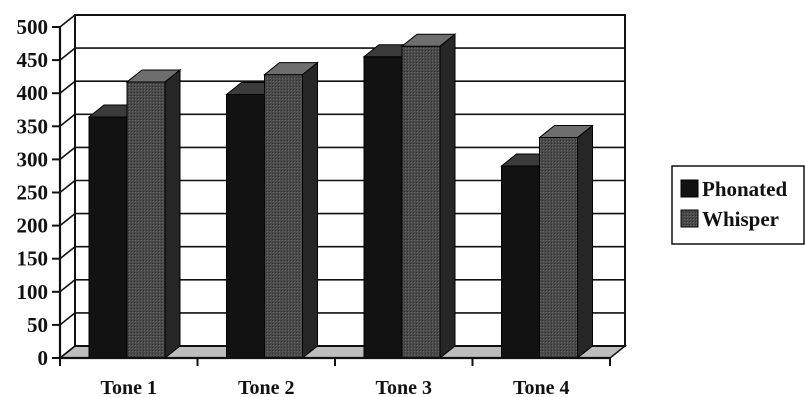  I want to click on y-tick-label: 500, so click(33, 27).